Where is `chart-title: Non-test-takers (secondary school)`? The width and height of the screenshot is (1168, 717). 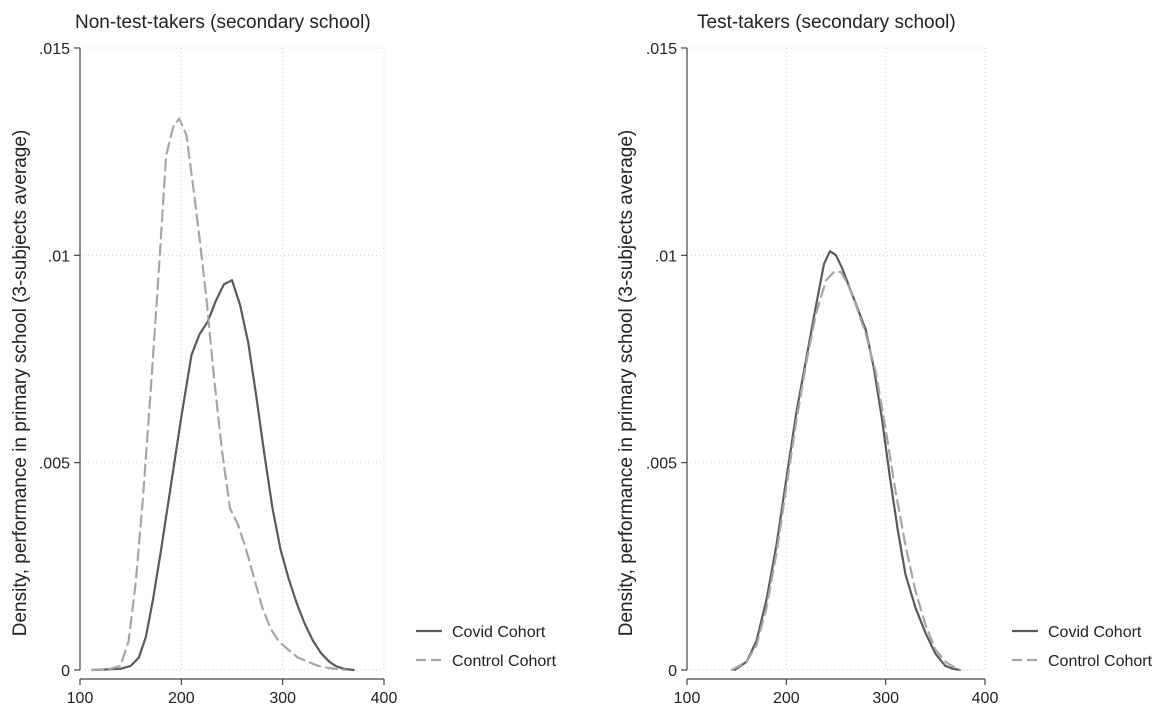
chart-title: Non-test-takers (secondary school) is located at coordinates (223, 22).